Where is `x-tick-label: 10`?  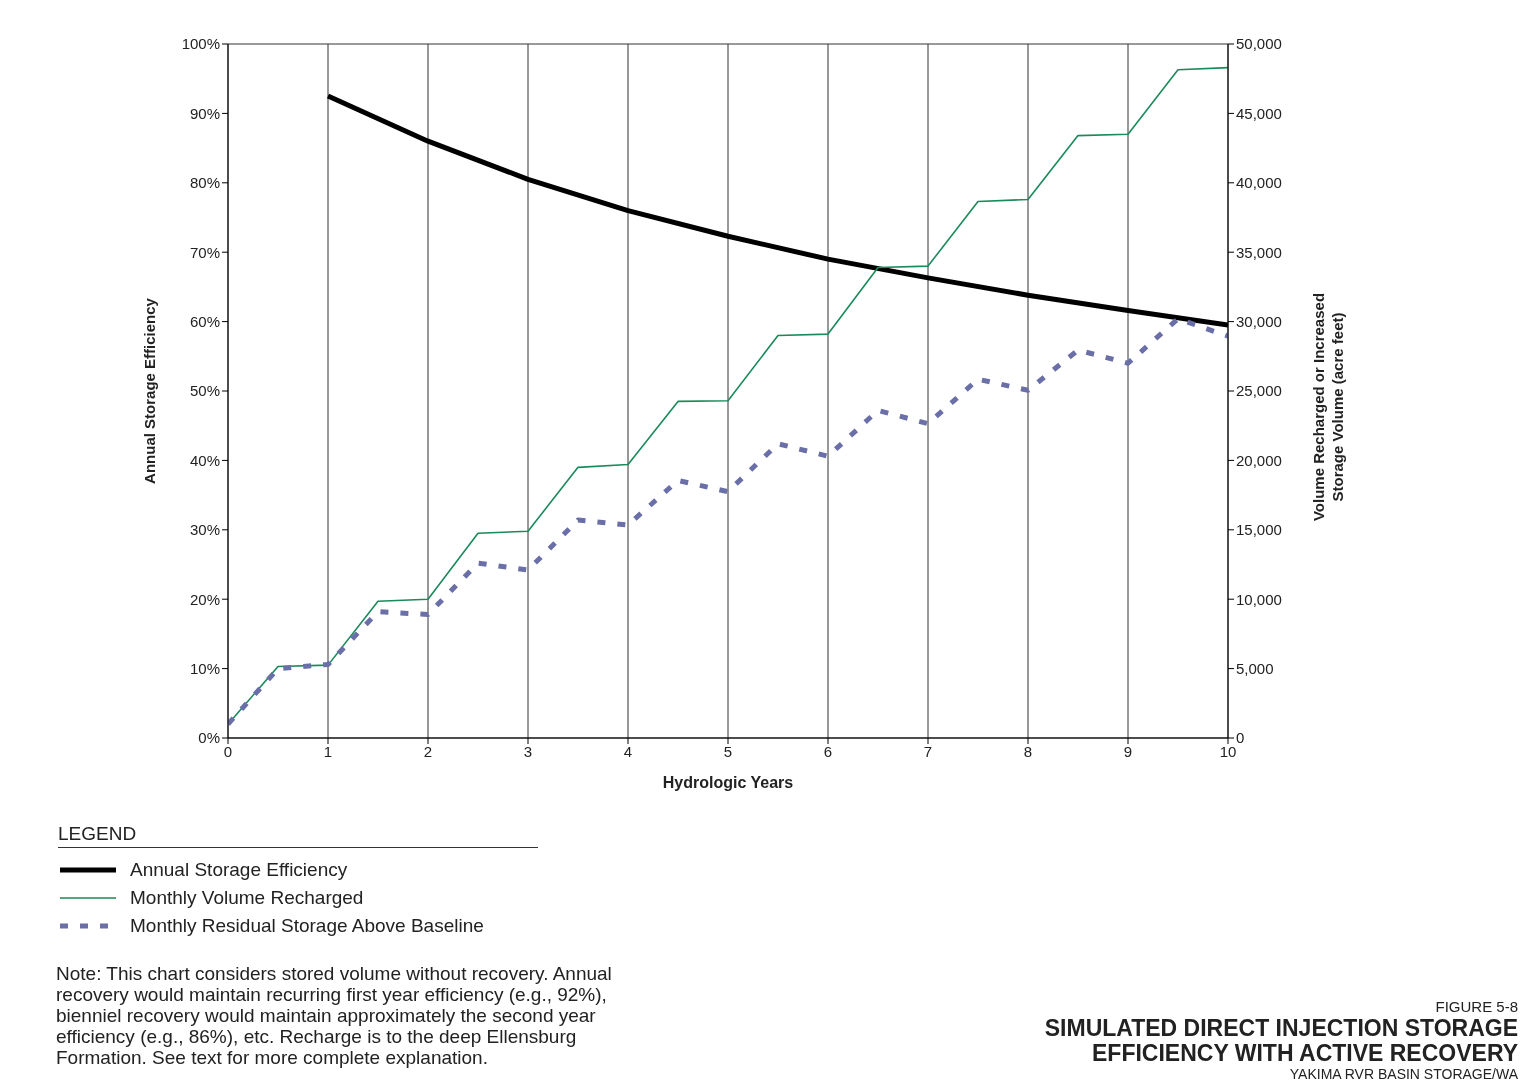 x-tick-label: 10 is located at coordinates (1228, 751).